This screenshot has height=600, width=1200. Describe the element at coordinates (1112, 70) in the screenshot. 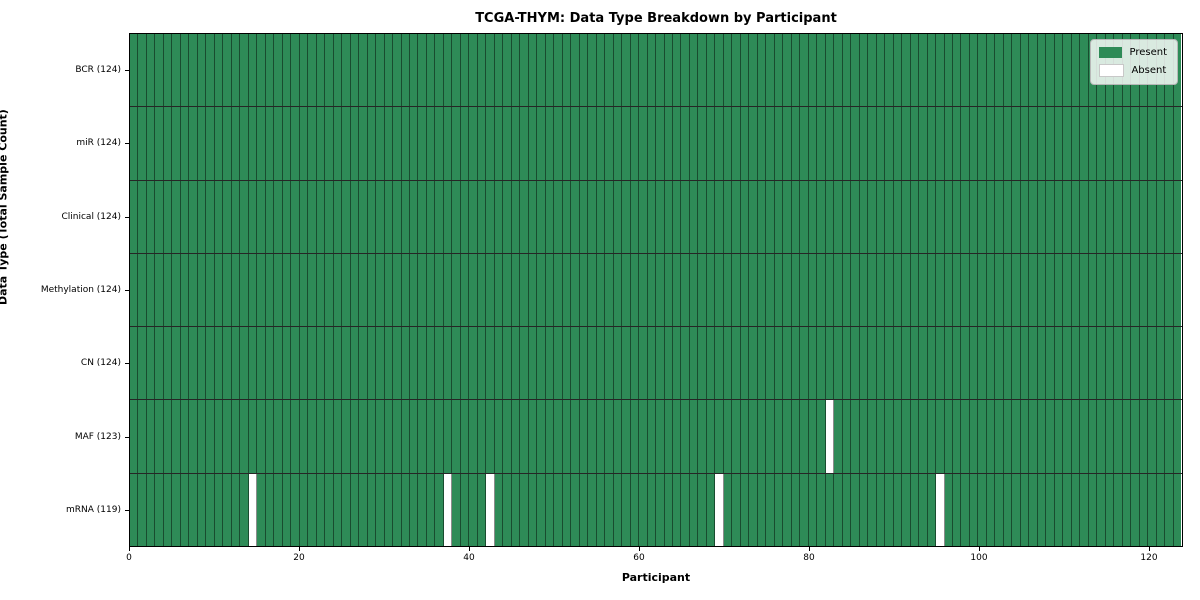

I see `absent-swatch-icon` at that location.